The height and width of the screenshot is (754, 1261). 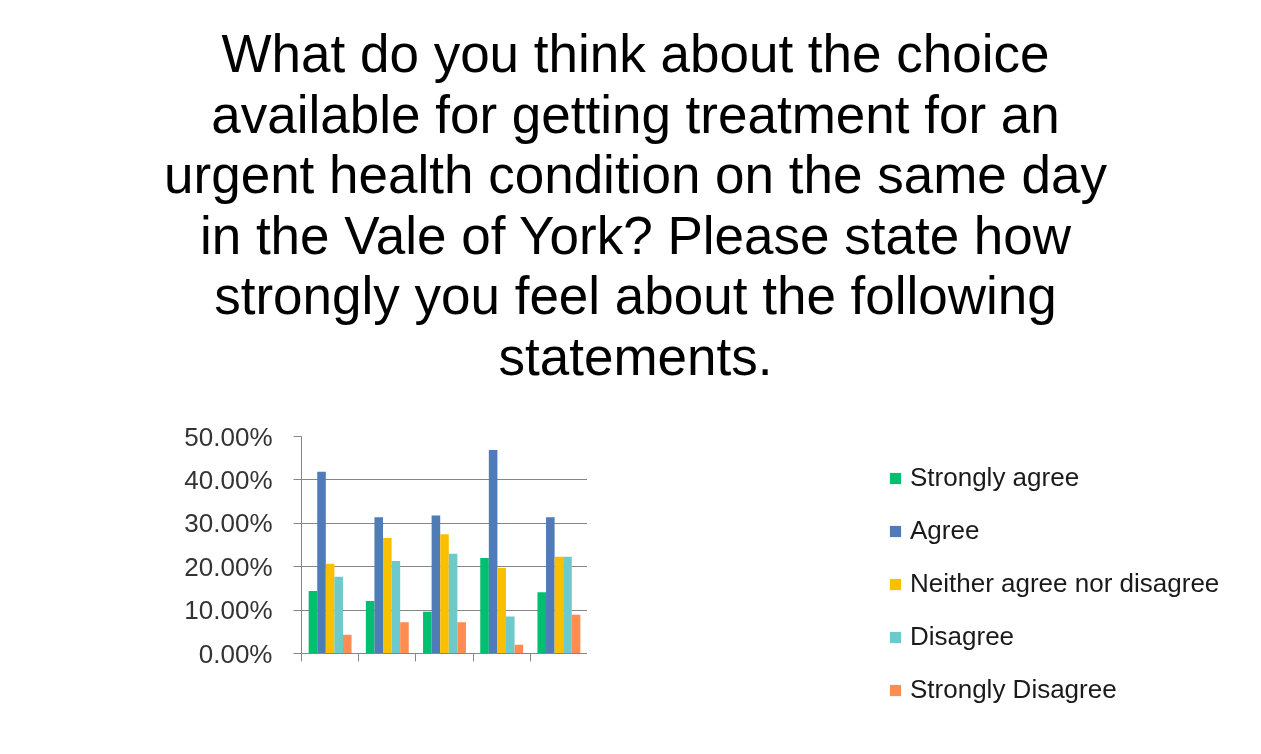 What do you see at coordinates (1013, 689) in the screenshot?
I see `legend-label: Strongly Disagree` at bounding box center [1013, 689].